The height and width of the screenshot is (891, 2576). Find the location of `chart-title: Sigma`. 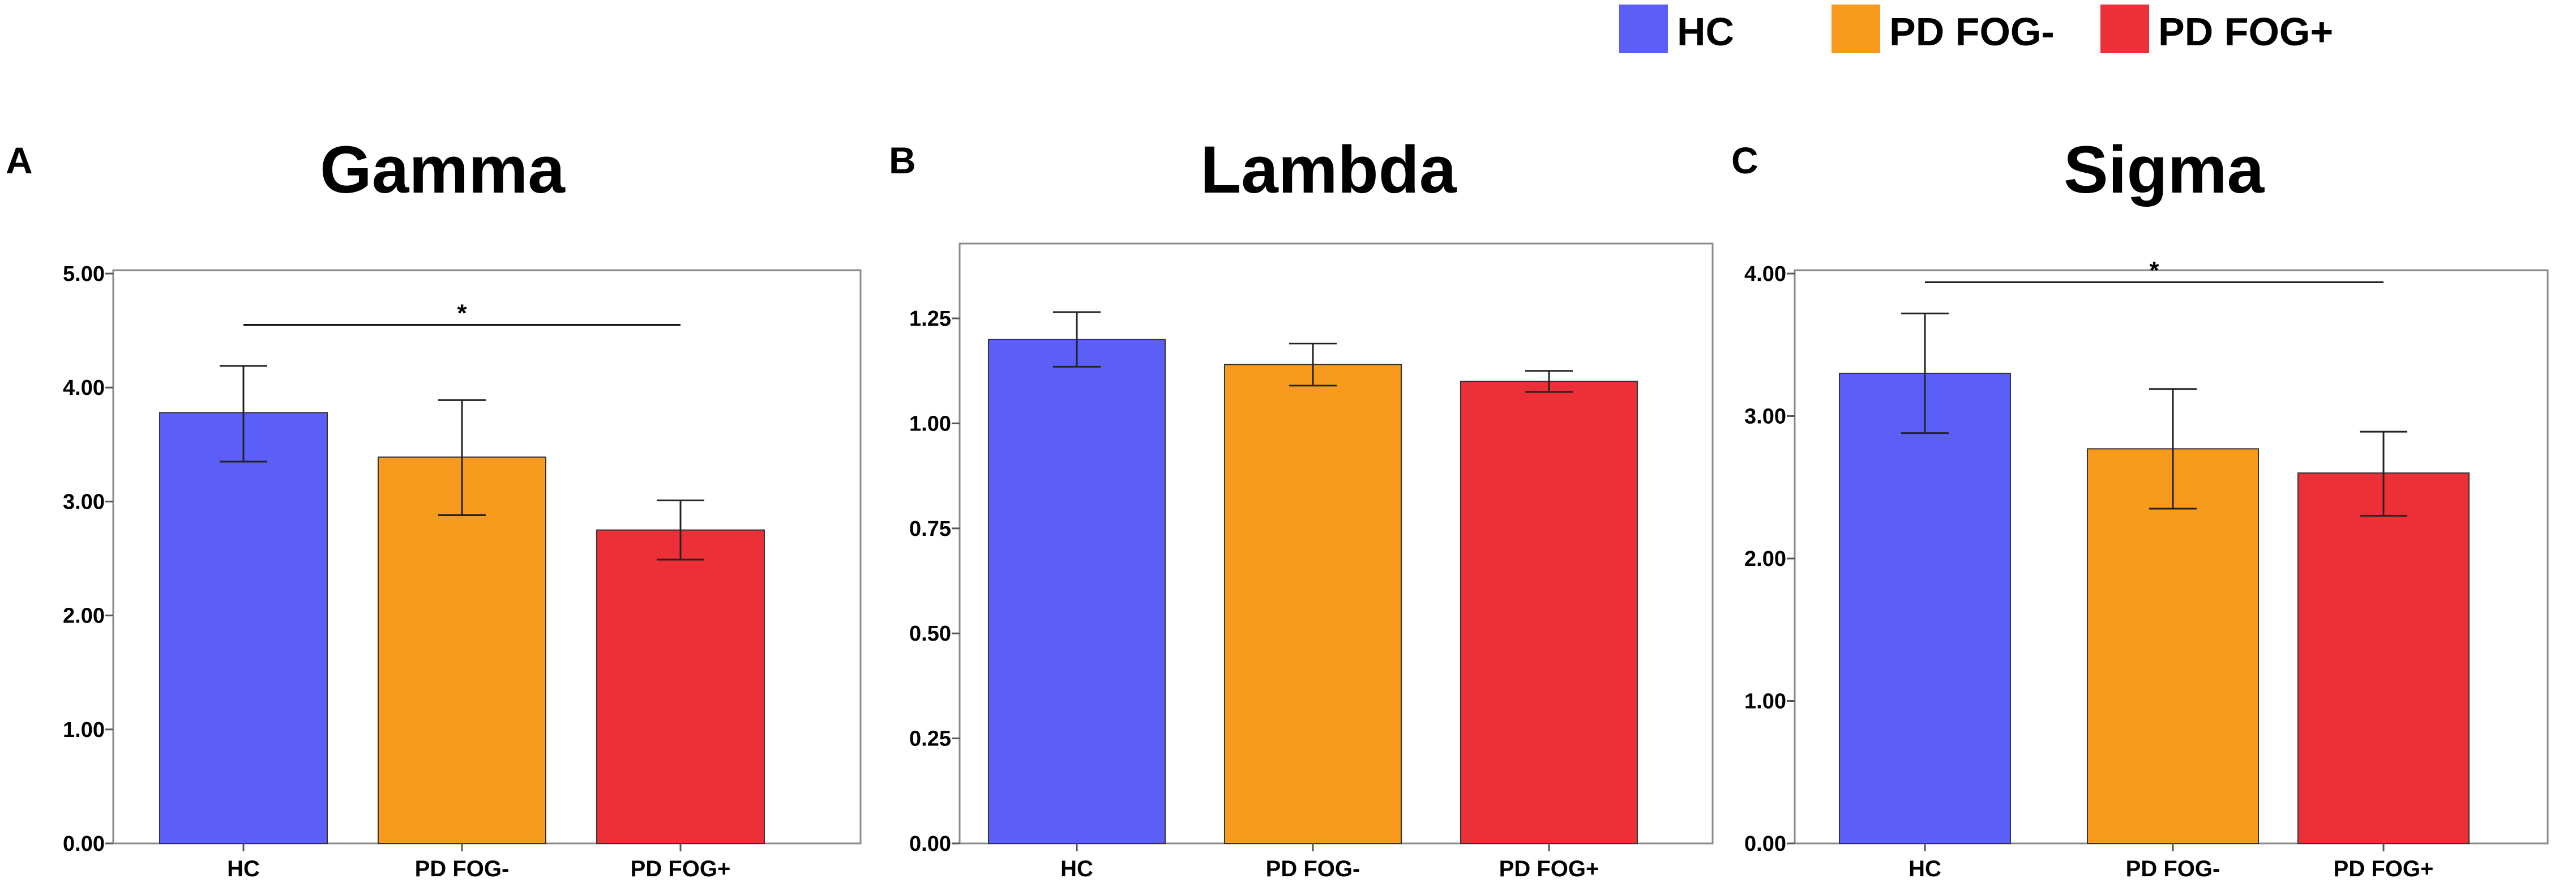

chart-title: Sigma is located at coordinates (2164, 170).